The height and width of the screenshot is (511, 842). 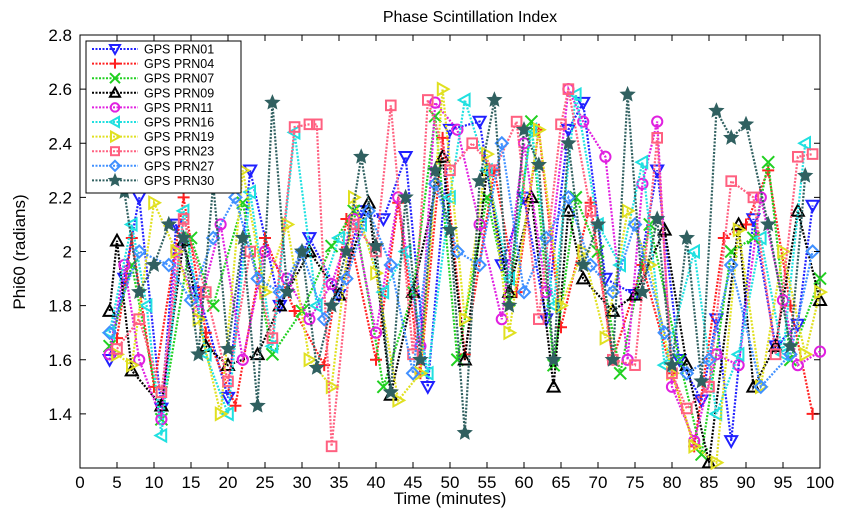 What do you see at coordinates (228, 482) in the screenshot?
I see `x-tick-label: 20` at bounding box center [228, 482].